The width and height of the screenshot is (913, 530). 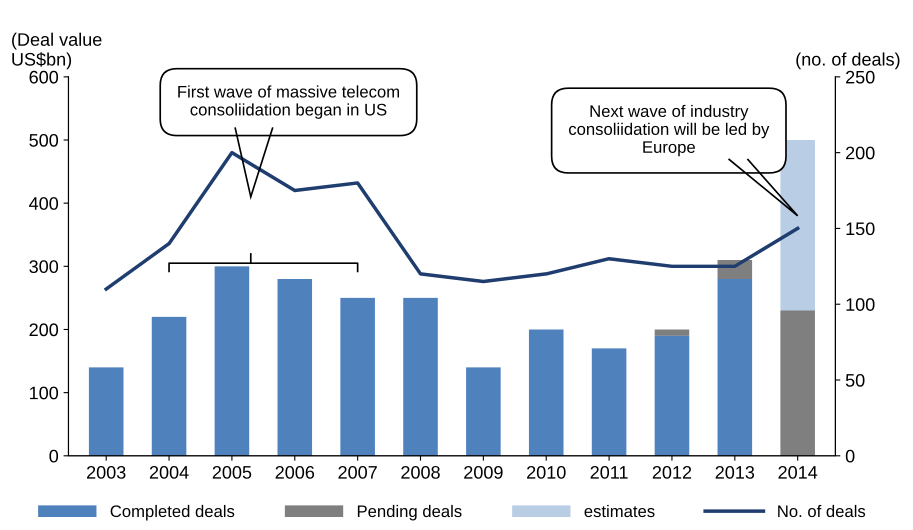 I want to click on y2-tick-label: 0, so click(x=850, y=456).